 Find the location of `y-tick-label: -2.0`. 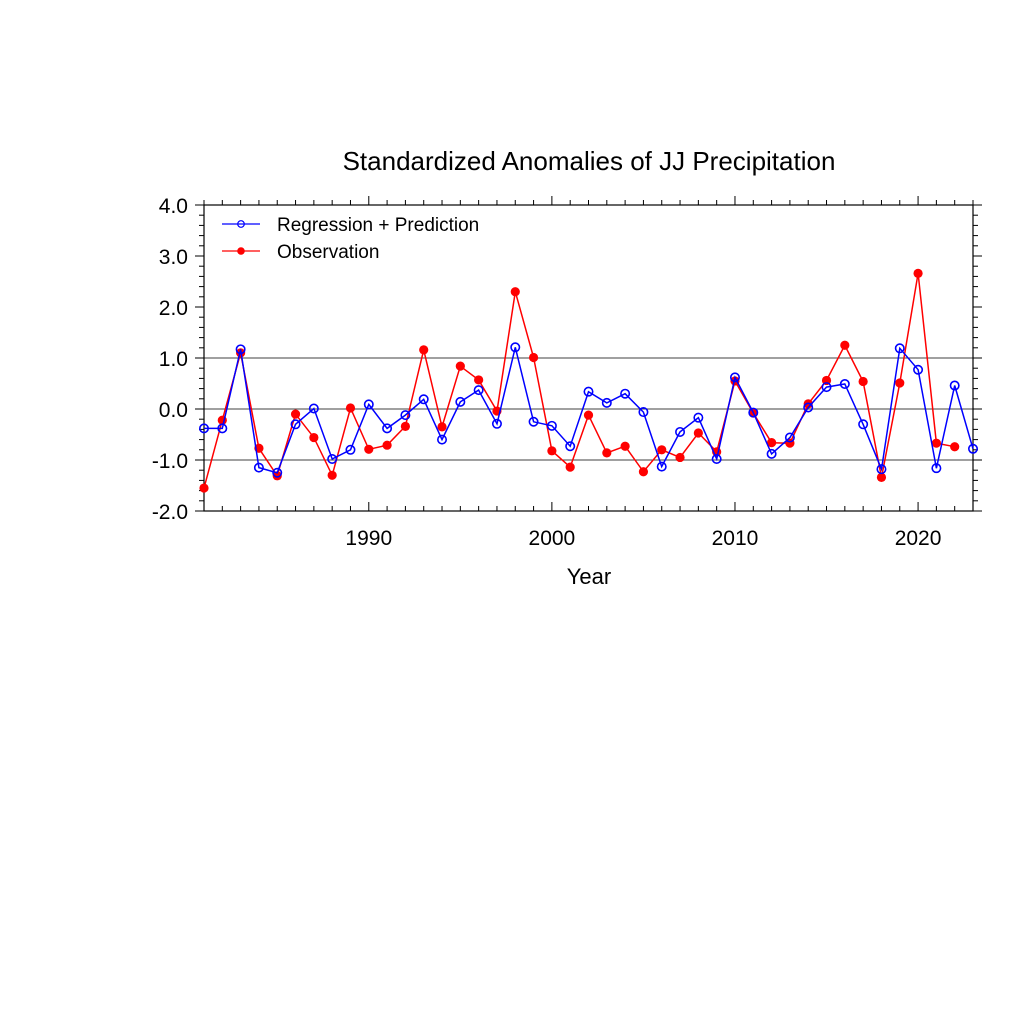

y-tick-label: -2.0 is located at coordinates (170, 512).